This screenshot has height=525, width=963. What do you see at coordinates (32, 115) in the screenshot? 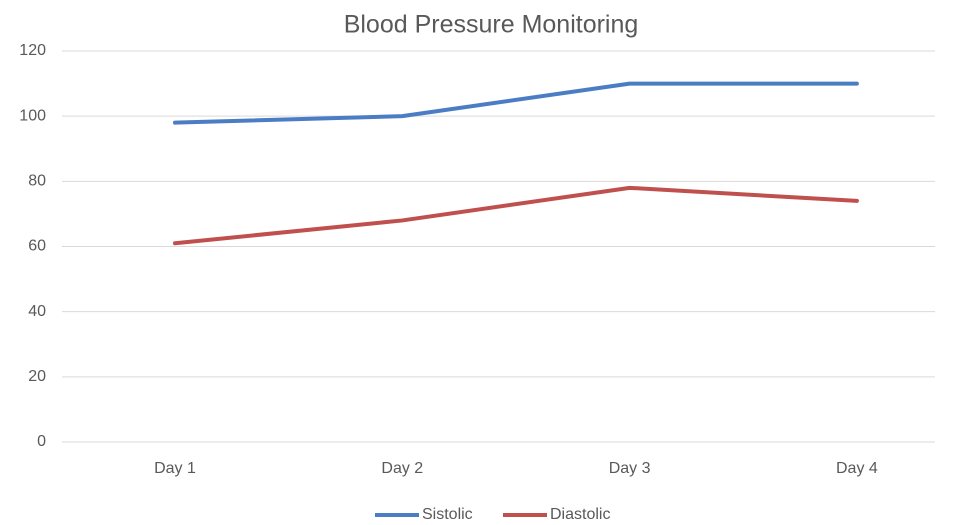
I see `y-tick-label: 100` at bounding box center [32, 115].